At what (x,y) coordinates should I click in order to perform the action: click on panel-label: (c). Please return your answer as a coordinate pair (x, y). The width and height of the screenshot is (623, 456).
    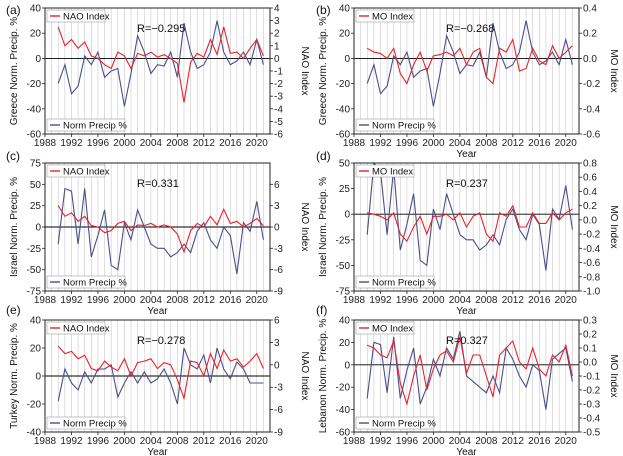
    Looking at the image, I should click on (13, 156).